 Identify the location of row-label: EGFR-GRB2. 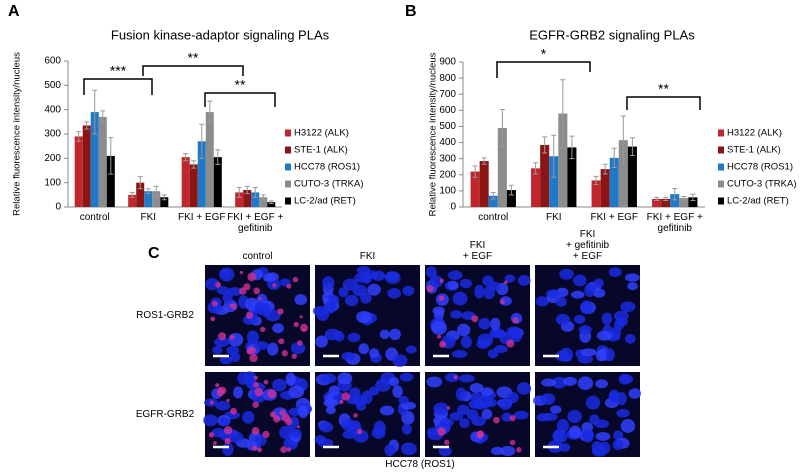
(165, 414).